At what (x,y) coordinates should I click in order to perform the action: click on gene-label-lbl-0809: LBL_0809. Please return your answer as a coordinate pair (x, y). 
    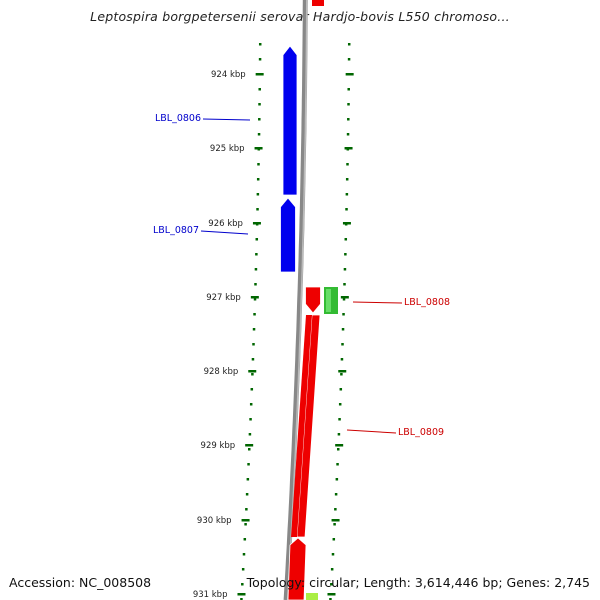
    Looking at the image, I should click on (421, 432).